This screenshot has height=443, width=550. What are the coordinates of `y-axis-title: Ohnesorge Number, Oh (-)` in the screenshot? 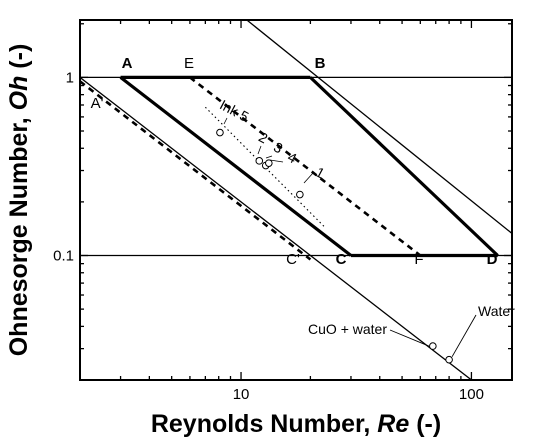 It's located at (19, 200).